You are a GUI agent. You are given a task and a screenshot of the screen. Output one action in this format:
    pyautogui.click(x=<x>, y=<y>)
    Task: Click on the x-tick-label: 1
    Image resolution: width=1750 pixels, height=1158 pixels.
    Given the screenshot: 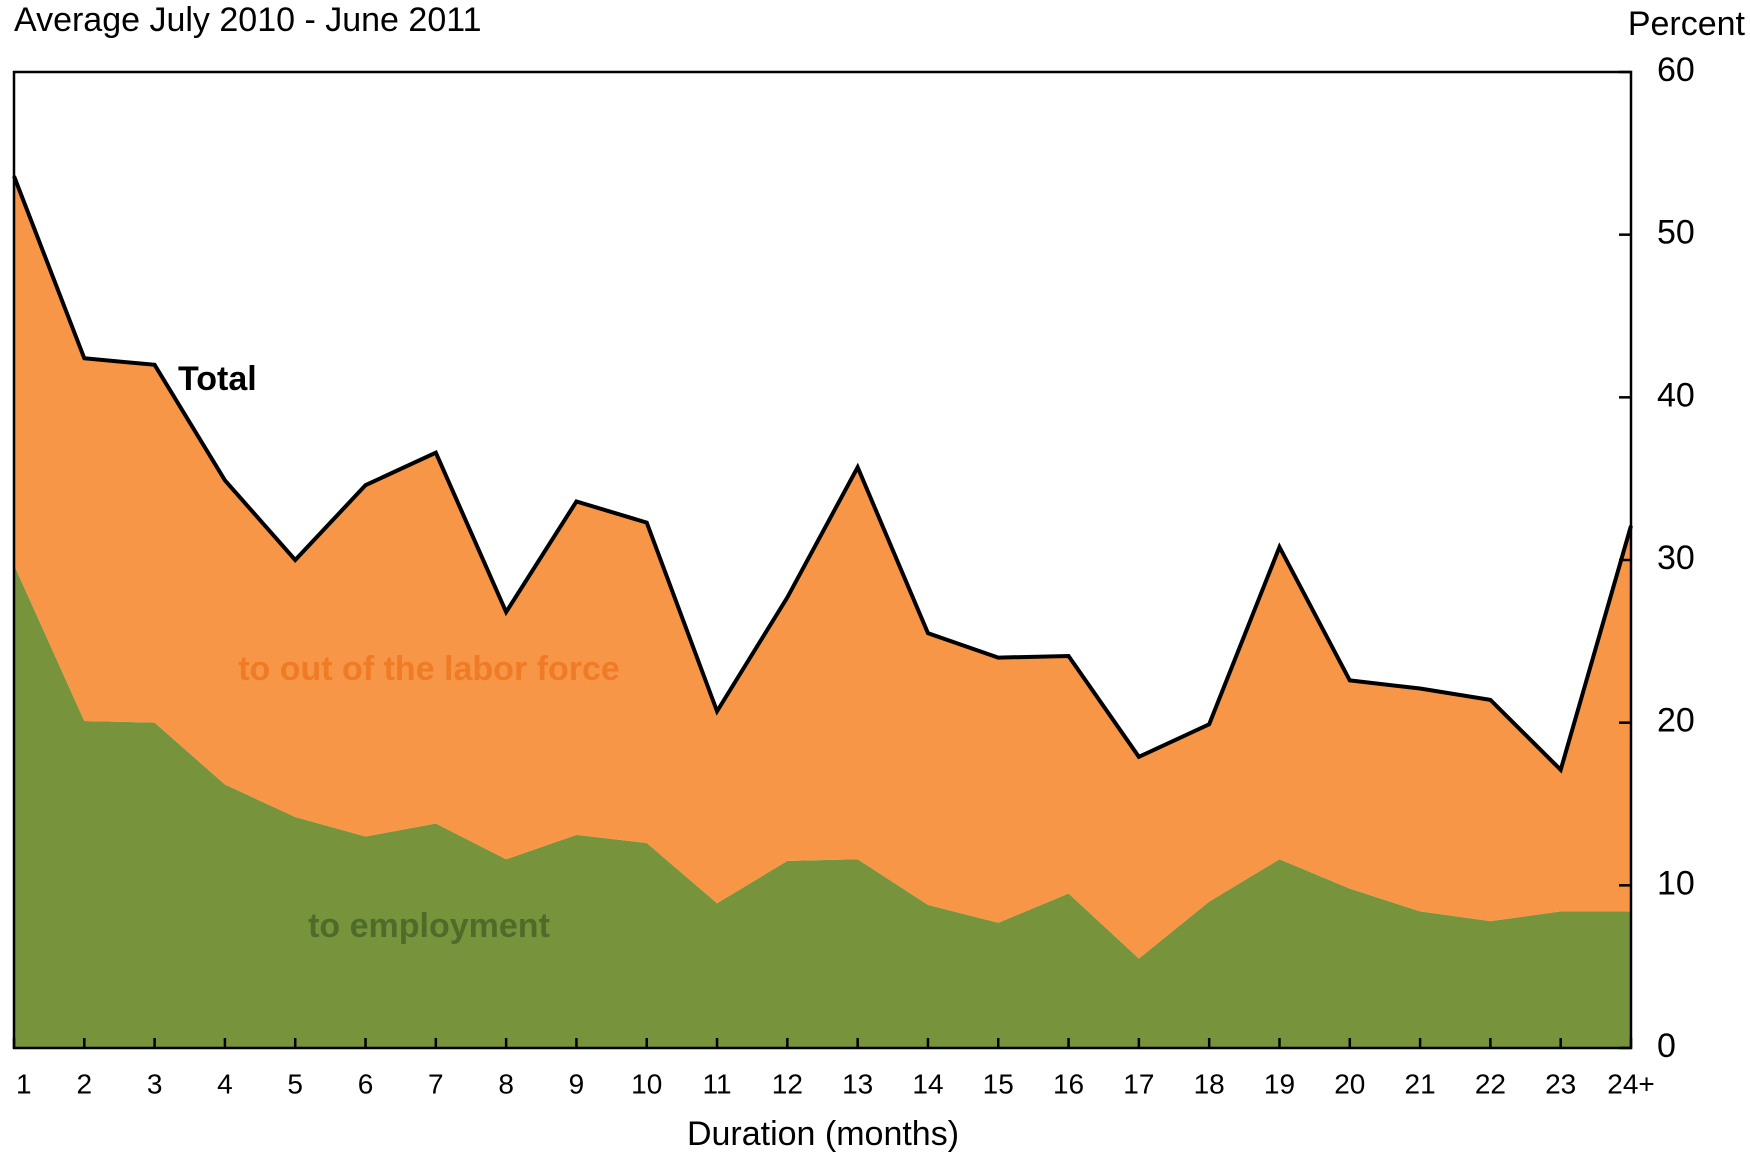 What is the action you would take?
    pyautogui.click(x=24, y=1083)
    